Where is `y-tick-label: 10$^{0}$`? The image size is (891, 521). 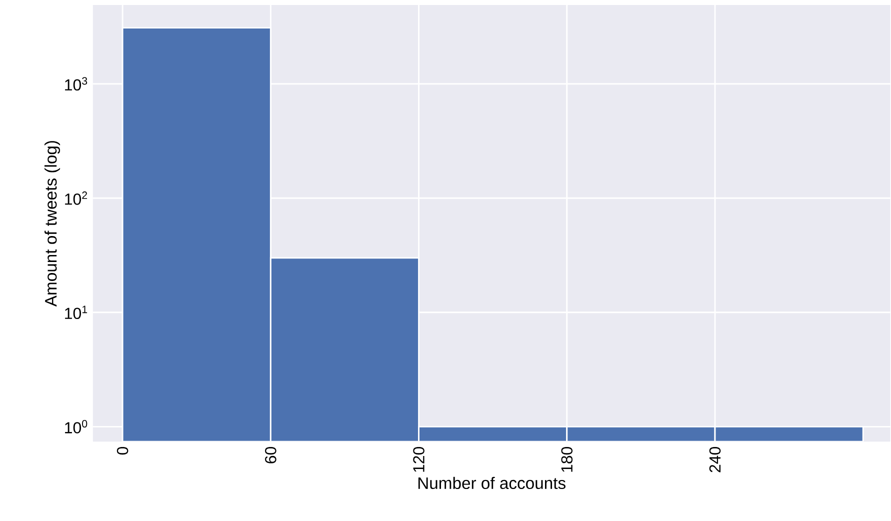 y-tick-label: 10$^{0}$ is located at coordinates (76, 427).